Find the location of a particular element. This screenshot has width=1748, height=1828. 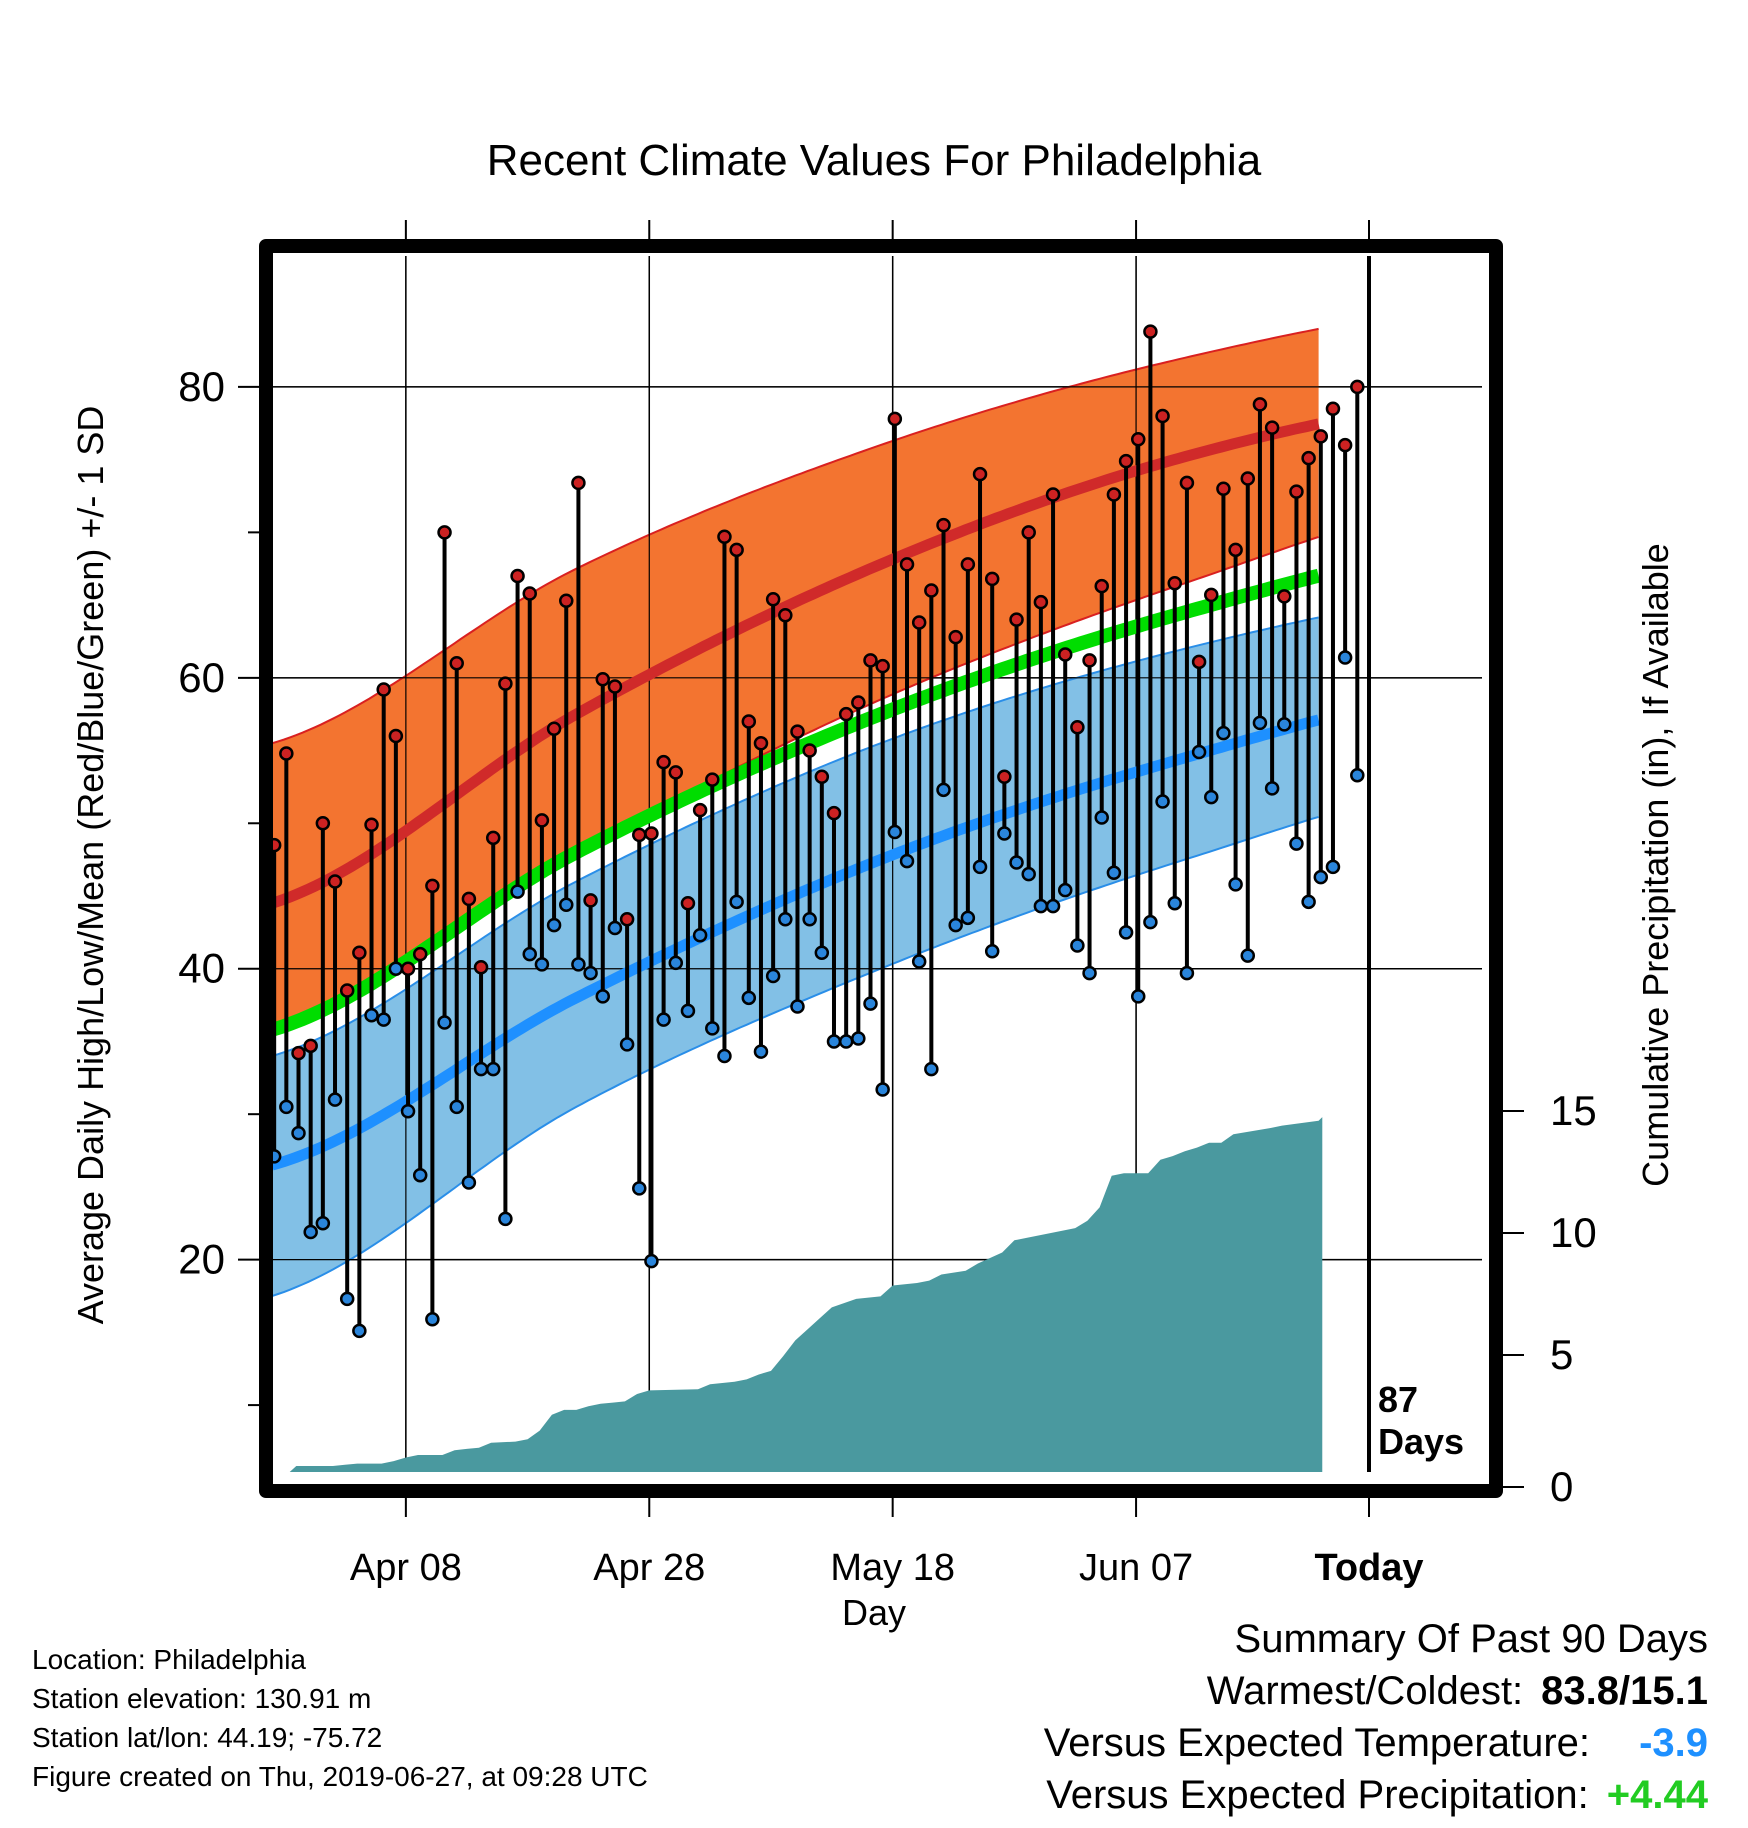

today-days-count: 87 is located at coordinates (1398, 1399).